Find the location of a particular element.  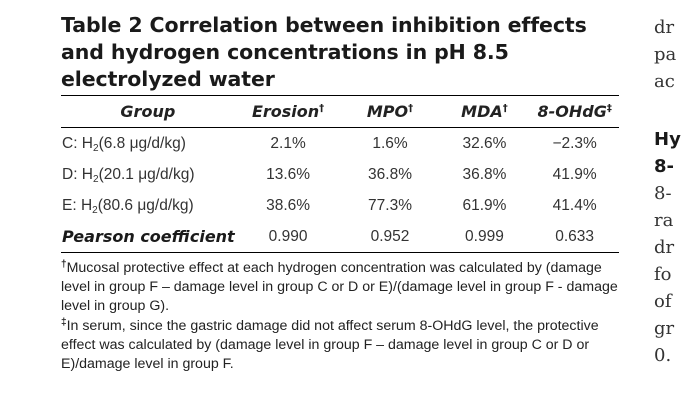

section-heading-line: 8- is located at coordinates (664, 166).